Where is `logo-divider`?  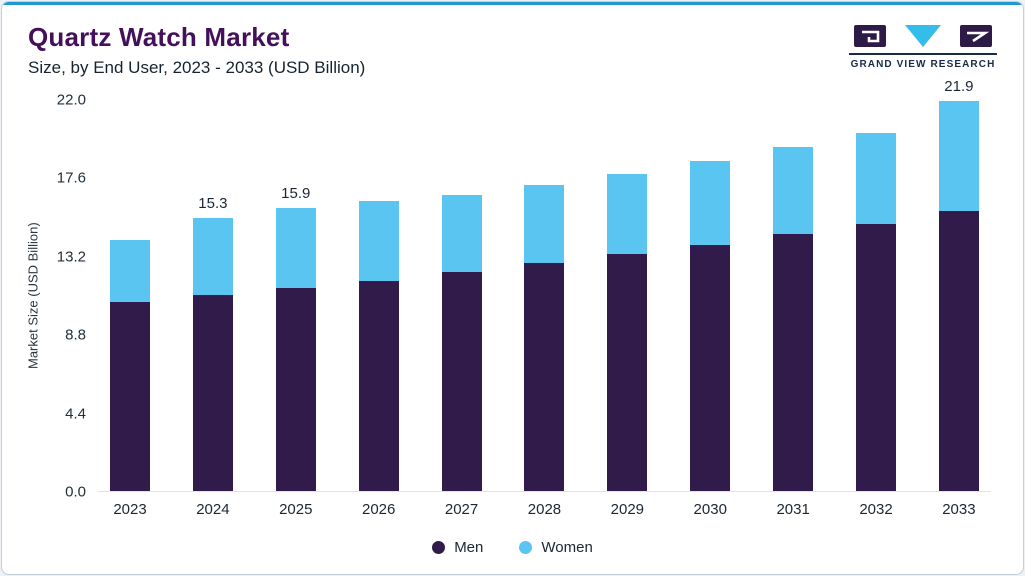
logo-divider is located at coordinates (923, 54).